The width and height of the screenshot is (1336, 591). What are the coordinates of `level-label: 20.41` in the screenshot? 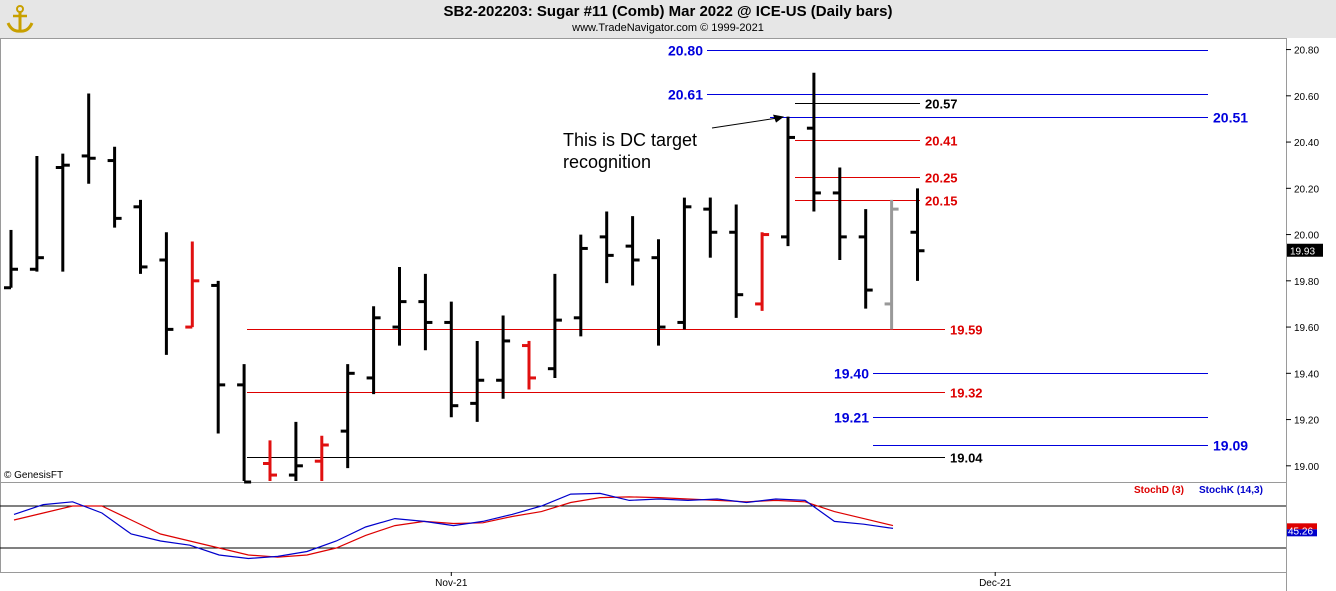 It's located at (941, 141).